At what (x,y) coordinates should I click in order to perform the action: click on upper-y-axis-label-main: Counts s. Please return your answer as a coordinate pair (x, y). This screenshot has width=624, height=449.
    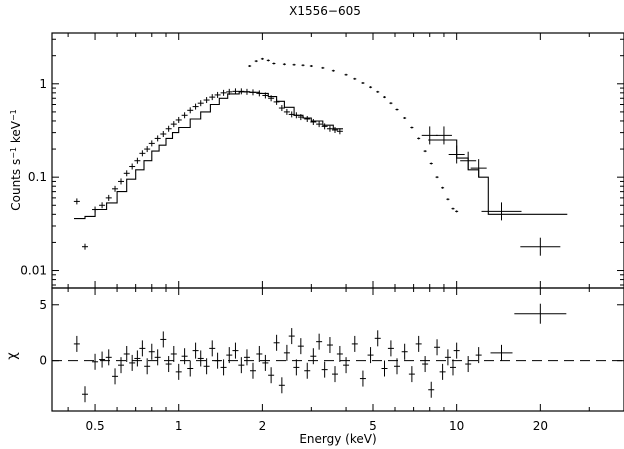
    Looking at the image, I should click on (16, 185).